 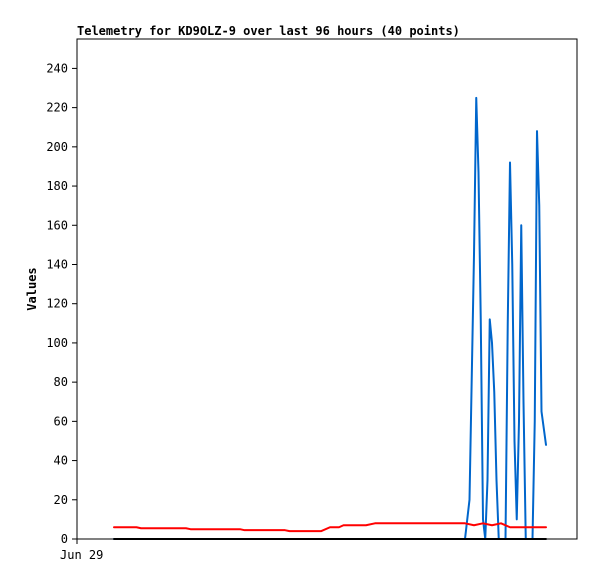 What do you see at coordinates (81, 555) in the screenshot?
I see `x-tick-label: Jun 29` at bounding box center [81, 555].